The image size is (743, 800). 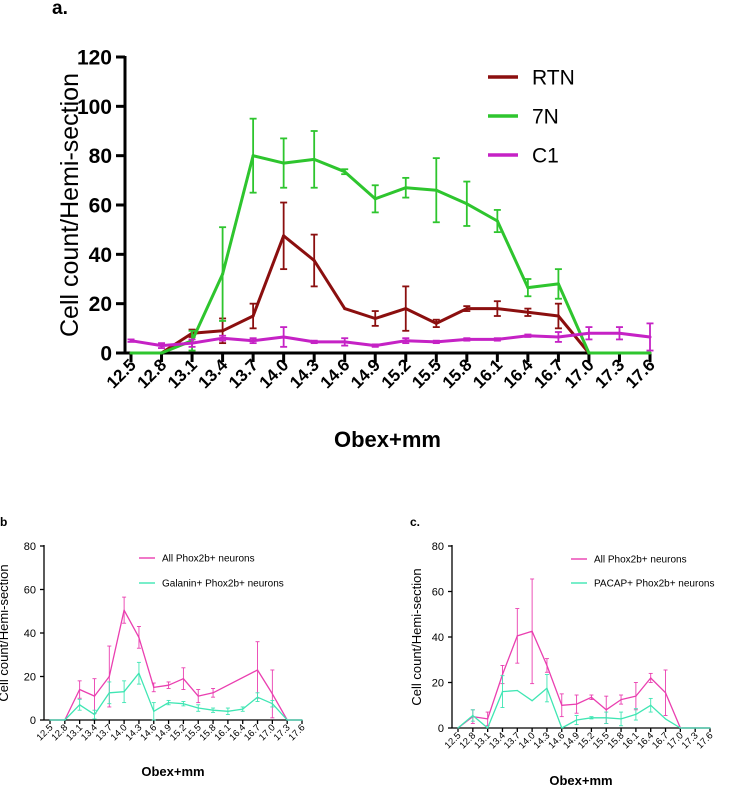 I want to click on legend-label: C1, so click(x=545, y=155).